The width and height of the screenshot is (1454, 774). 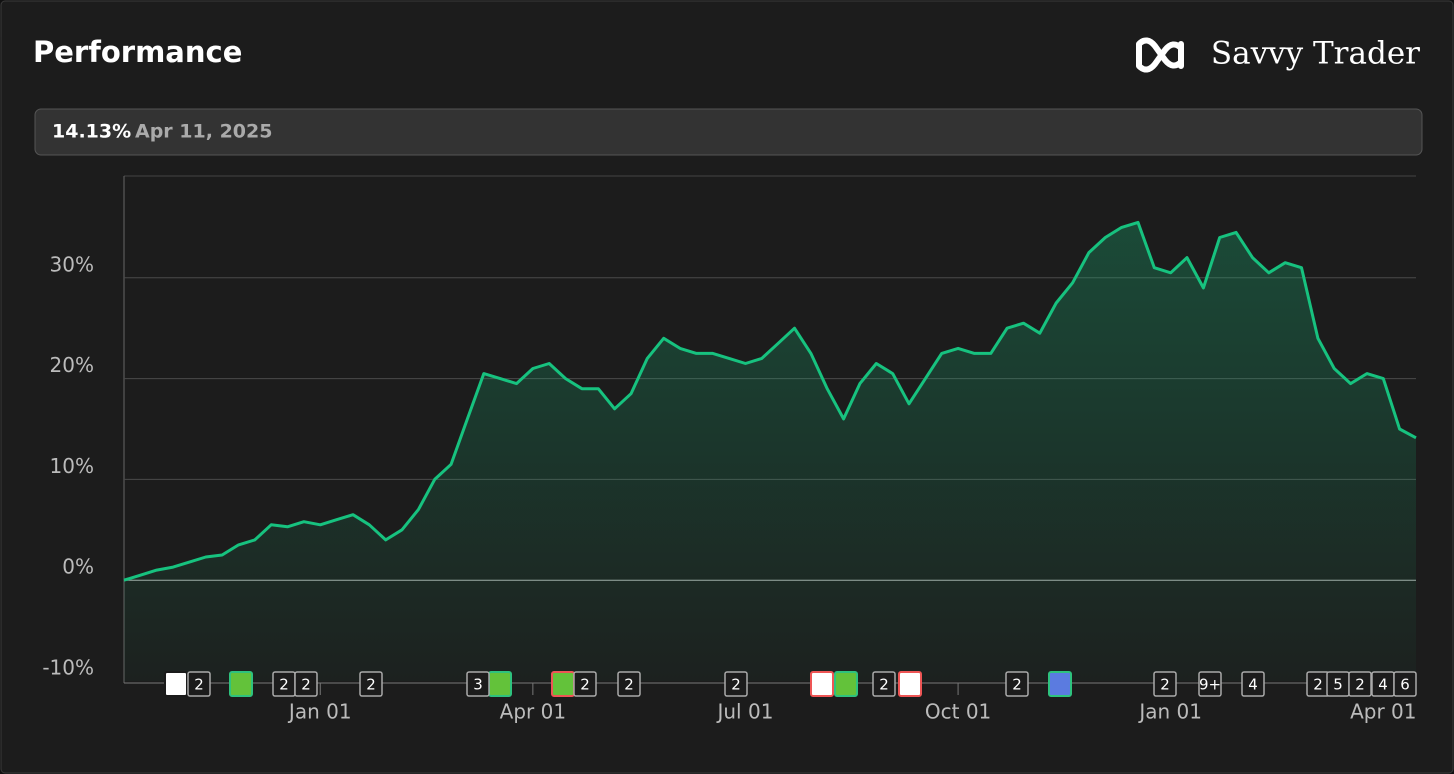 What do you see at coordinates (958, 712) in the screenshot?
I see `x-tick-label: Oct 01` at bounding box center [958, 712].